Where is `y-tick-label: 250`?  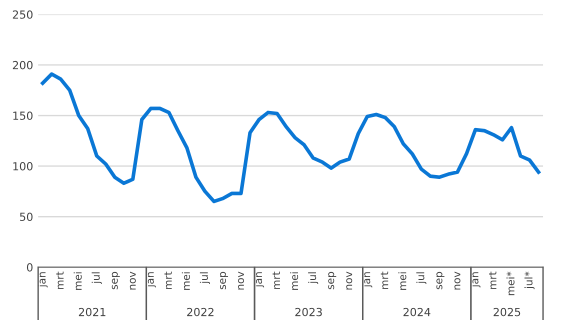 y-tick-label: 250 is located at coordinates (22, 14).